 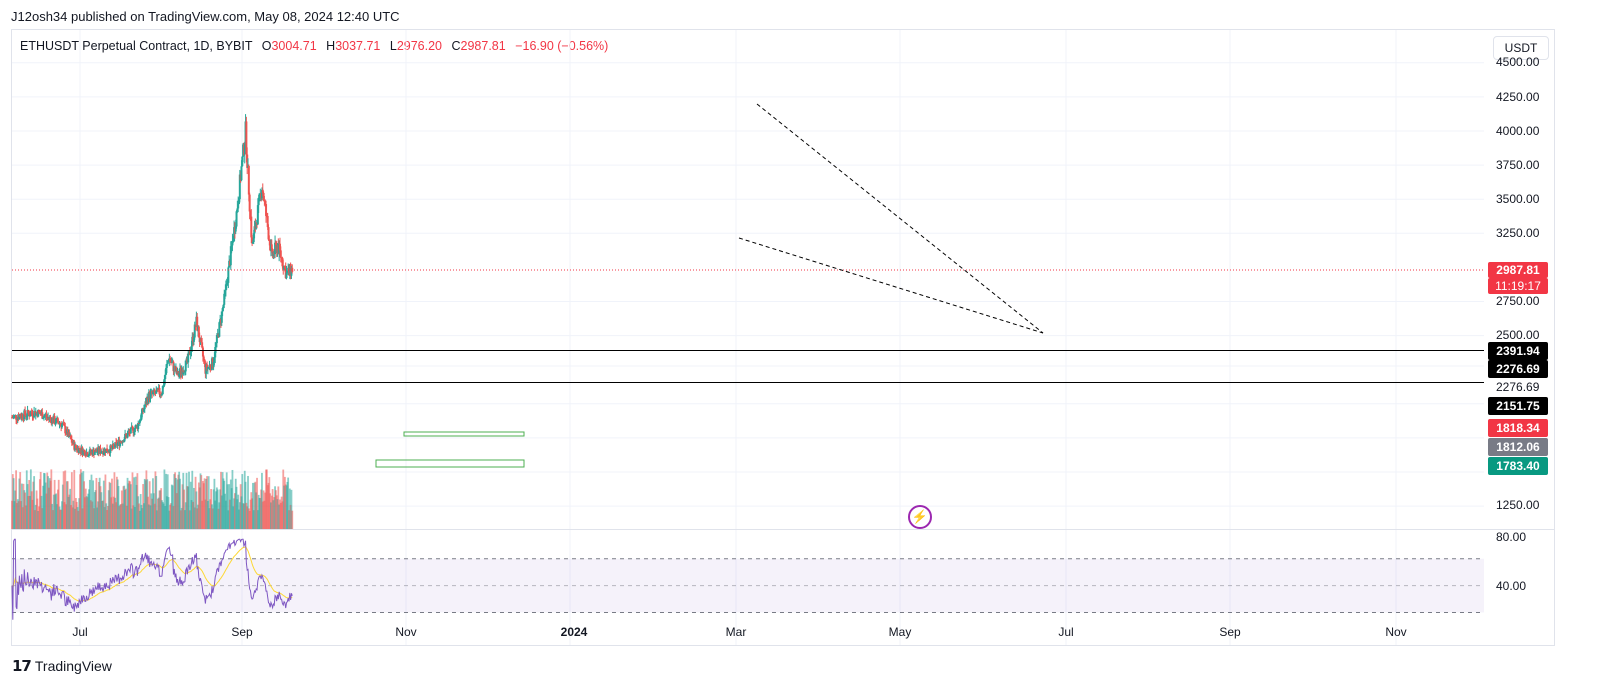 What do you see at coordinates (1518, 270) in the screenshot?
I see `last-price-tag: 2987.81` at bounding box center [1518, 270].